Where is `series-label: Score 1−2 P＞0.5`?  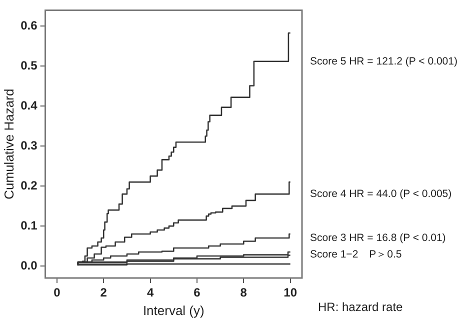
series-label: Score 1−2 P＞0.5 is located at coordinates (356, 254).